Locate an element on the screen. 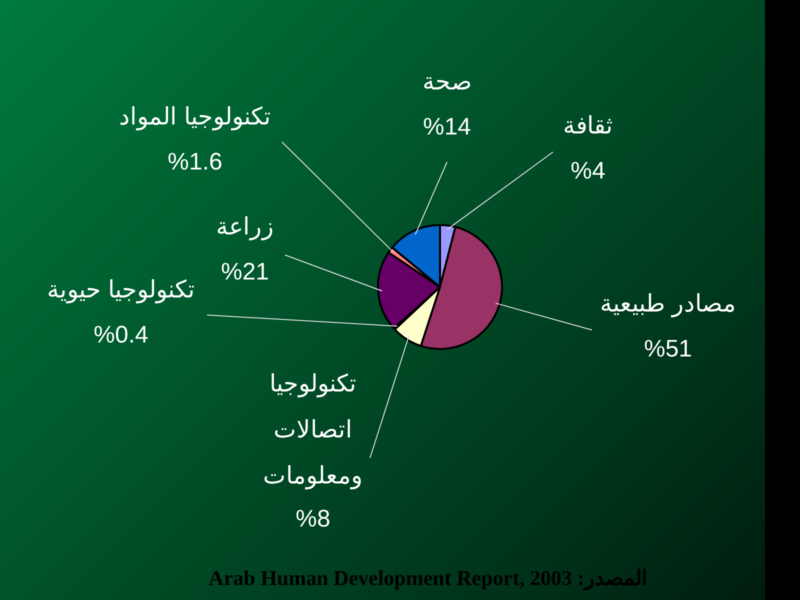 This screenshot has width=800, height=600. data-label: %51 is located at coordinates (668, 349).